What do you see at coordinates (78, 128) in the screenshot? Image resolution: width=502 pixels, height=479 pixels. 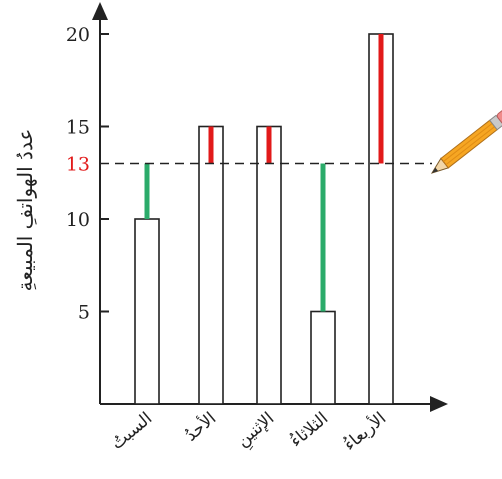 I see `y-tick-label-15: 15` at bounding box center [78, 128].